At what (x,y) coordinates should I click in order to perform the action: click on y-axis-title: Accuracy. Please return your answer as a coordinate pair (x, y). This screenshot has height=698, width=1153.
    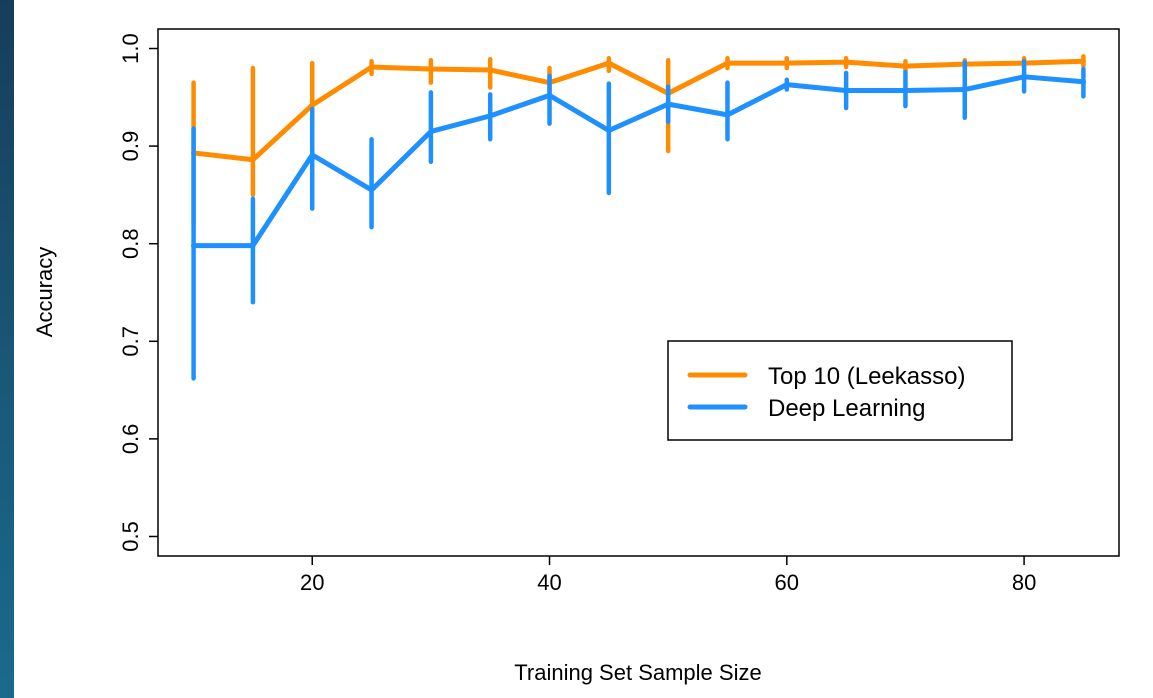
    Looking at the image, I should click on (44, 292).